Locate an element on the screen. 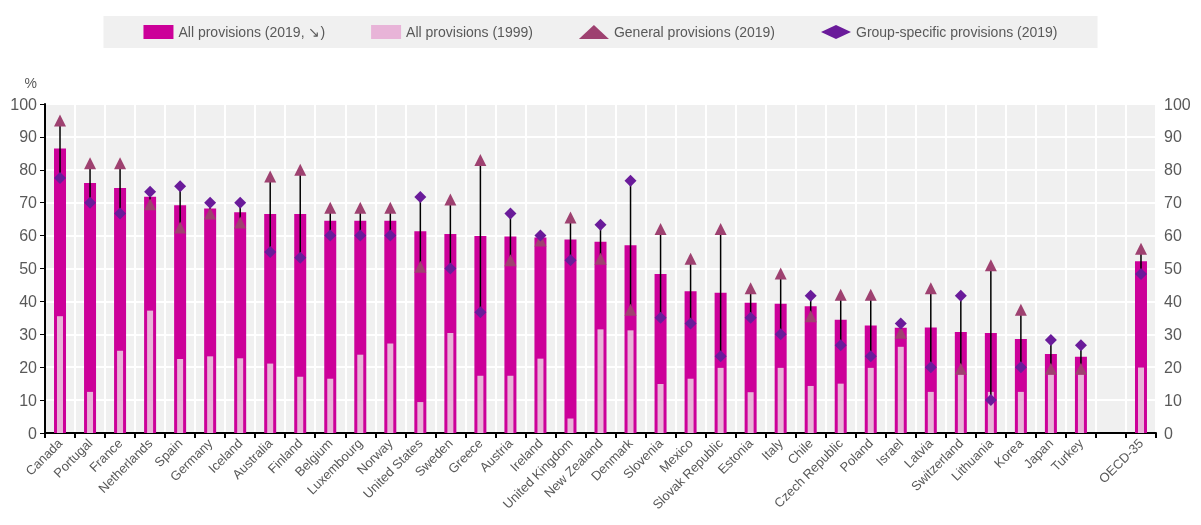 This screenshot has width=1201, height=525. y-tick-label: 0 is located at coordinates (33, 433).